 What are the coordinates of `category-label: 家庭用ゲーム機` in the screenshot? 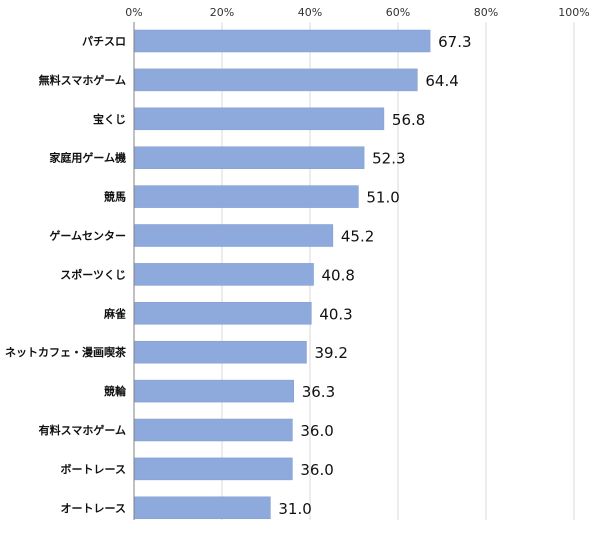 It's located at (87, 158).